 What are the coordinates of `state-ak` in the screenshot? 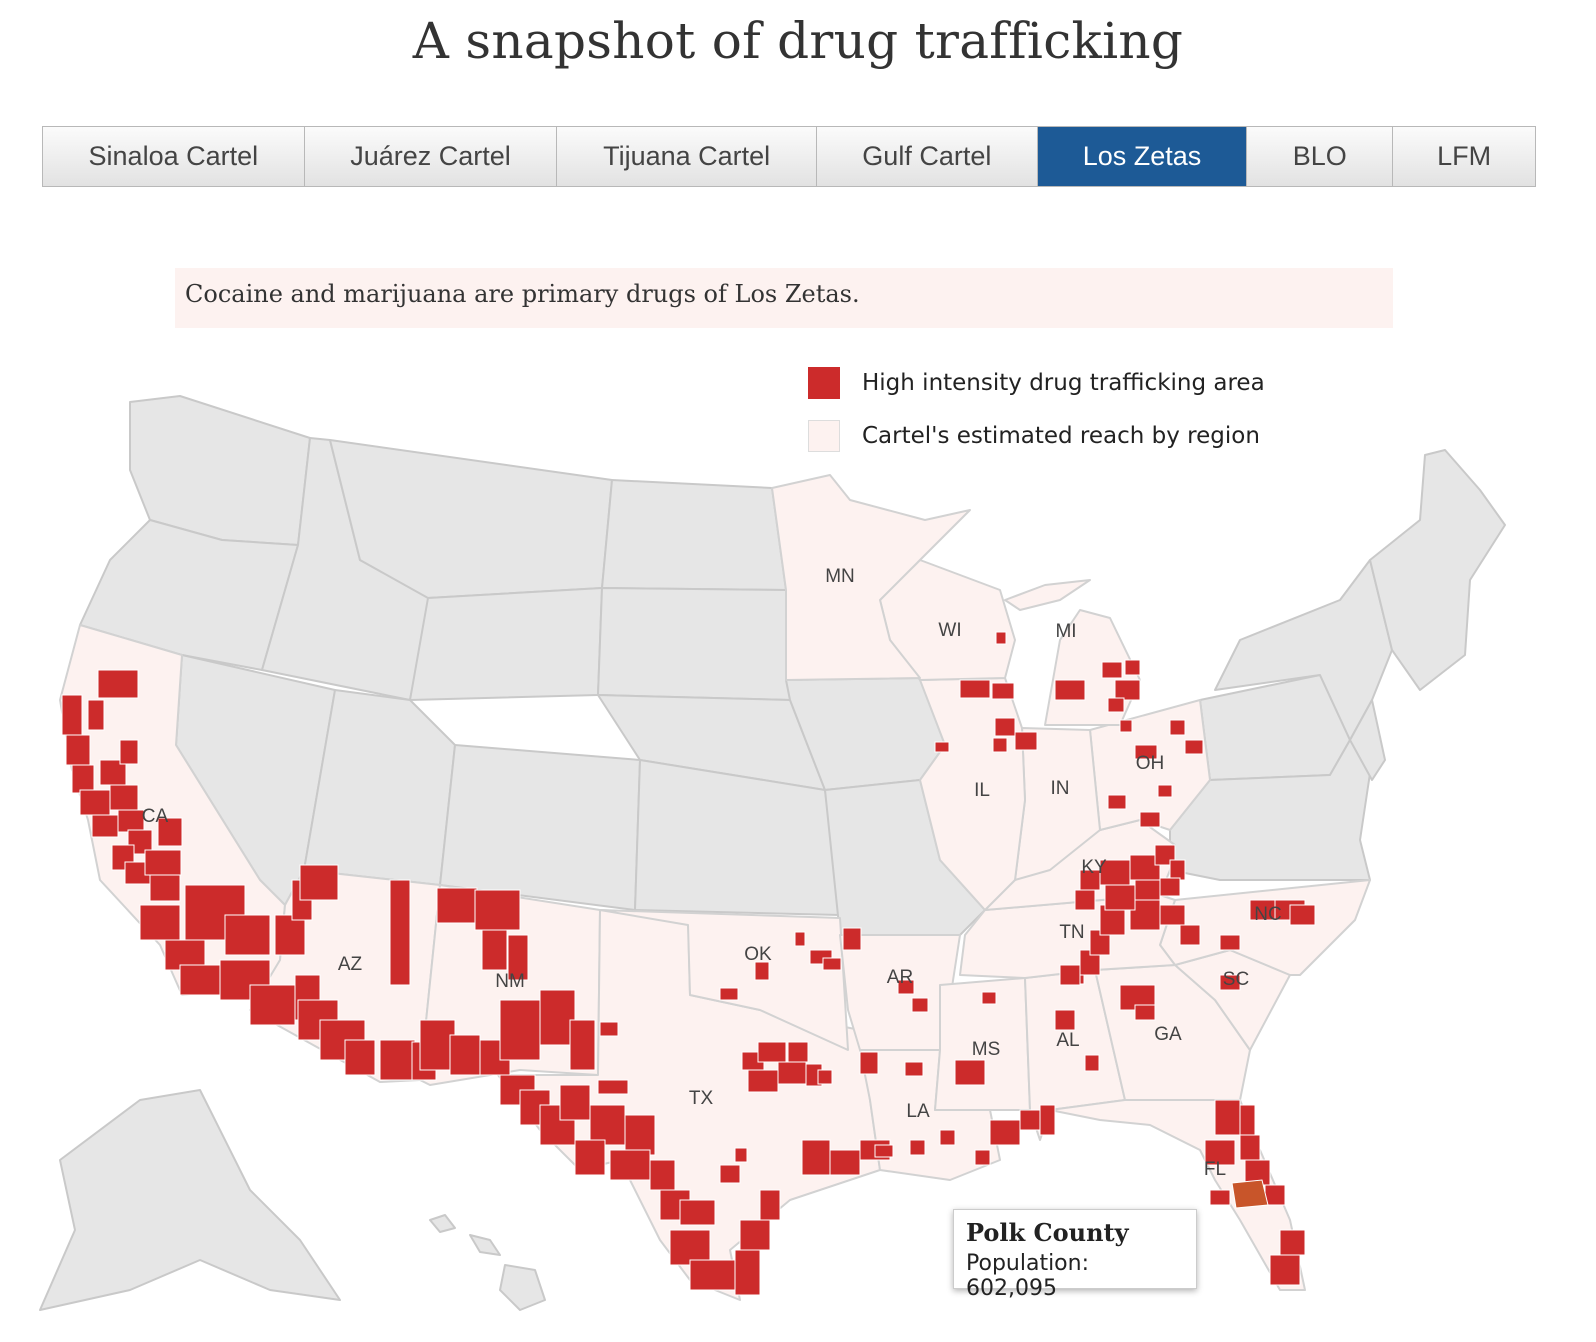 It's located at (190, 1200).